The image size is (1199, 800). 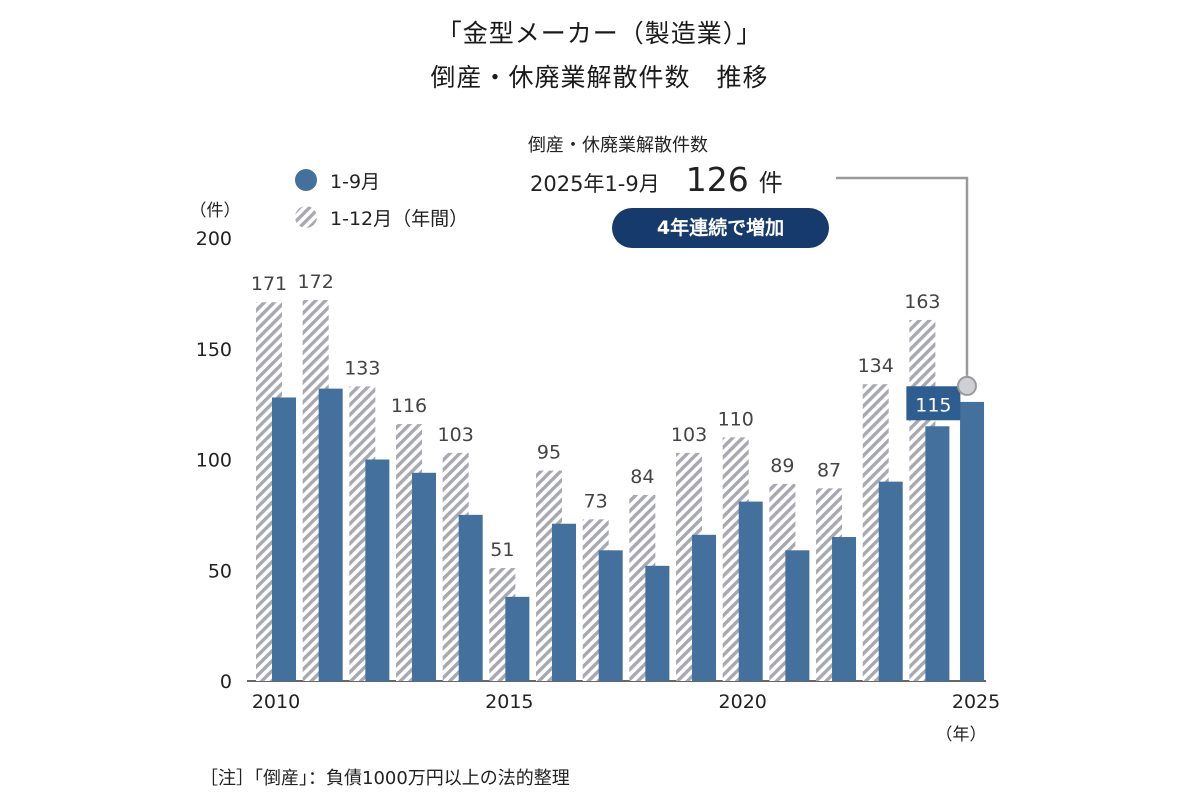 I want to click on bar-jan-sep-2018, so click(x=657, y=623).